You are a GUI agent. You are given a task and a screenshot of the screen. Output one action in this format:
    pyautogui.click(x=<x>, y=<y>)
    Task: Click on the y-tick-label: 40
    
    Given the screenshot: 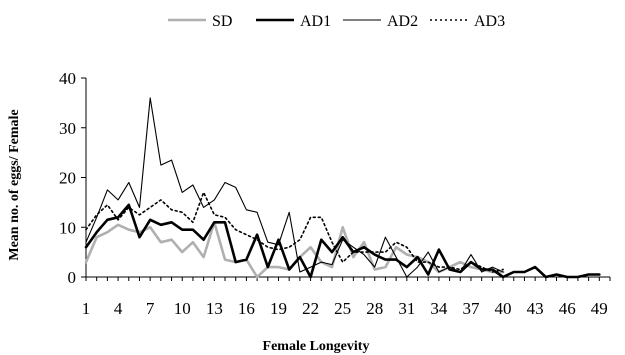 What is the action you would take?
    pyautogui.click(x=67, y=78)
    